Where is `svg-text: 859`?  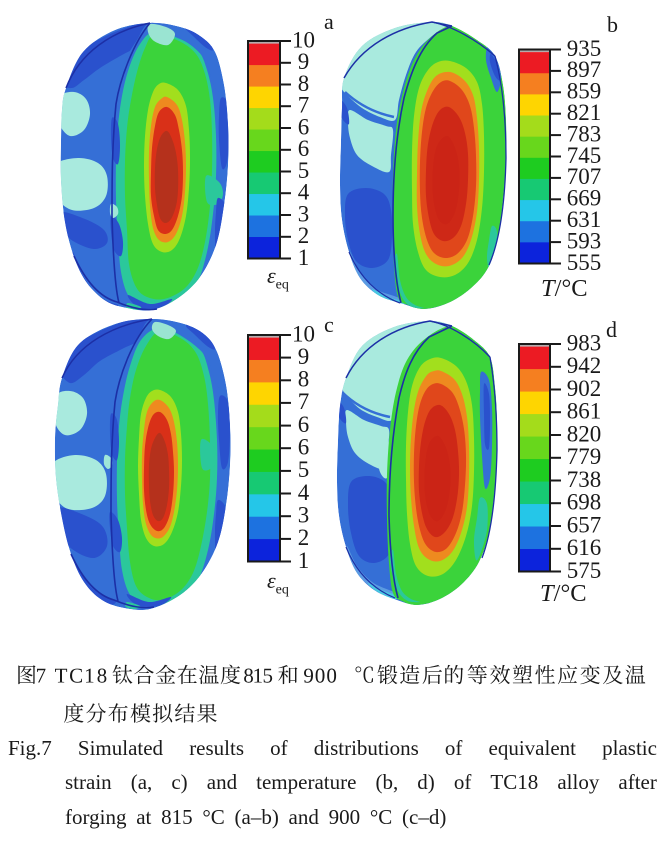
svg-text: 859 is located at coordinates (584, 91).